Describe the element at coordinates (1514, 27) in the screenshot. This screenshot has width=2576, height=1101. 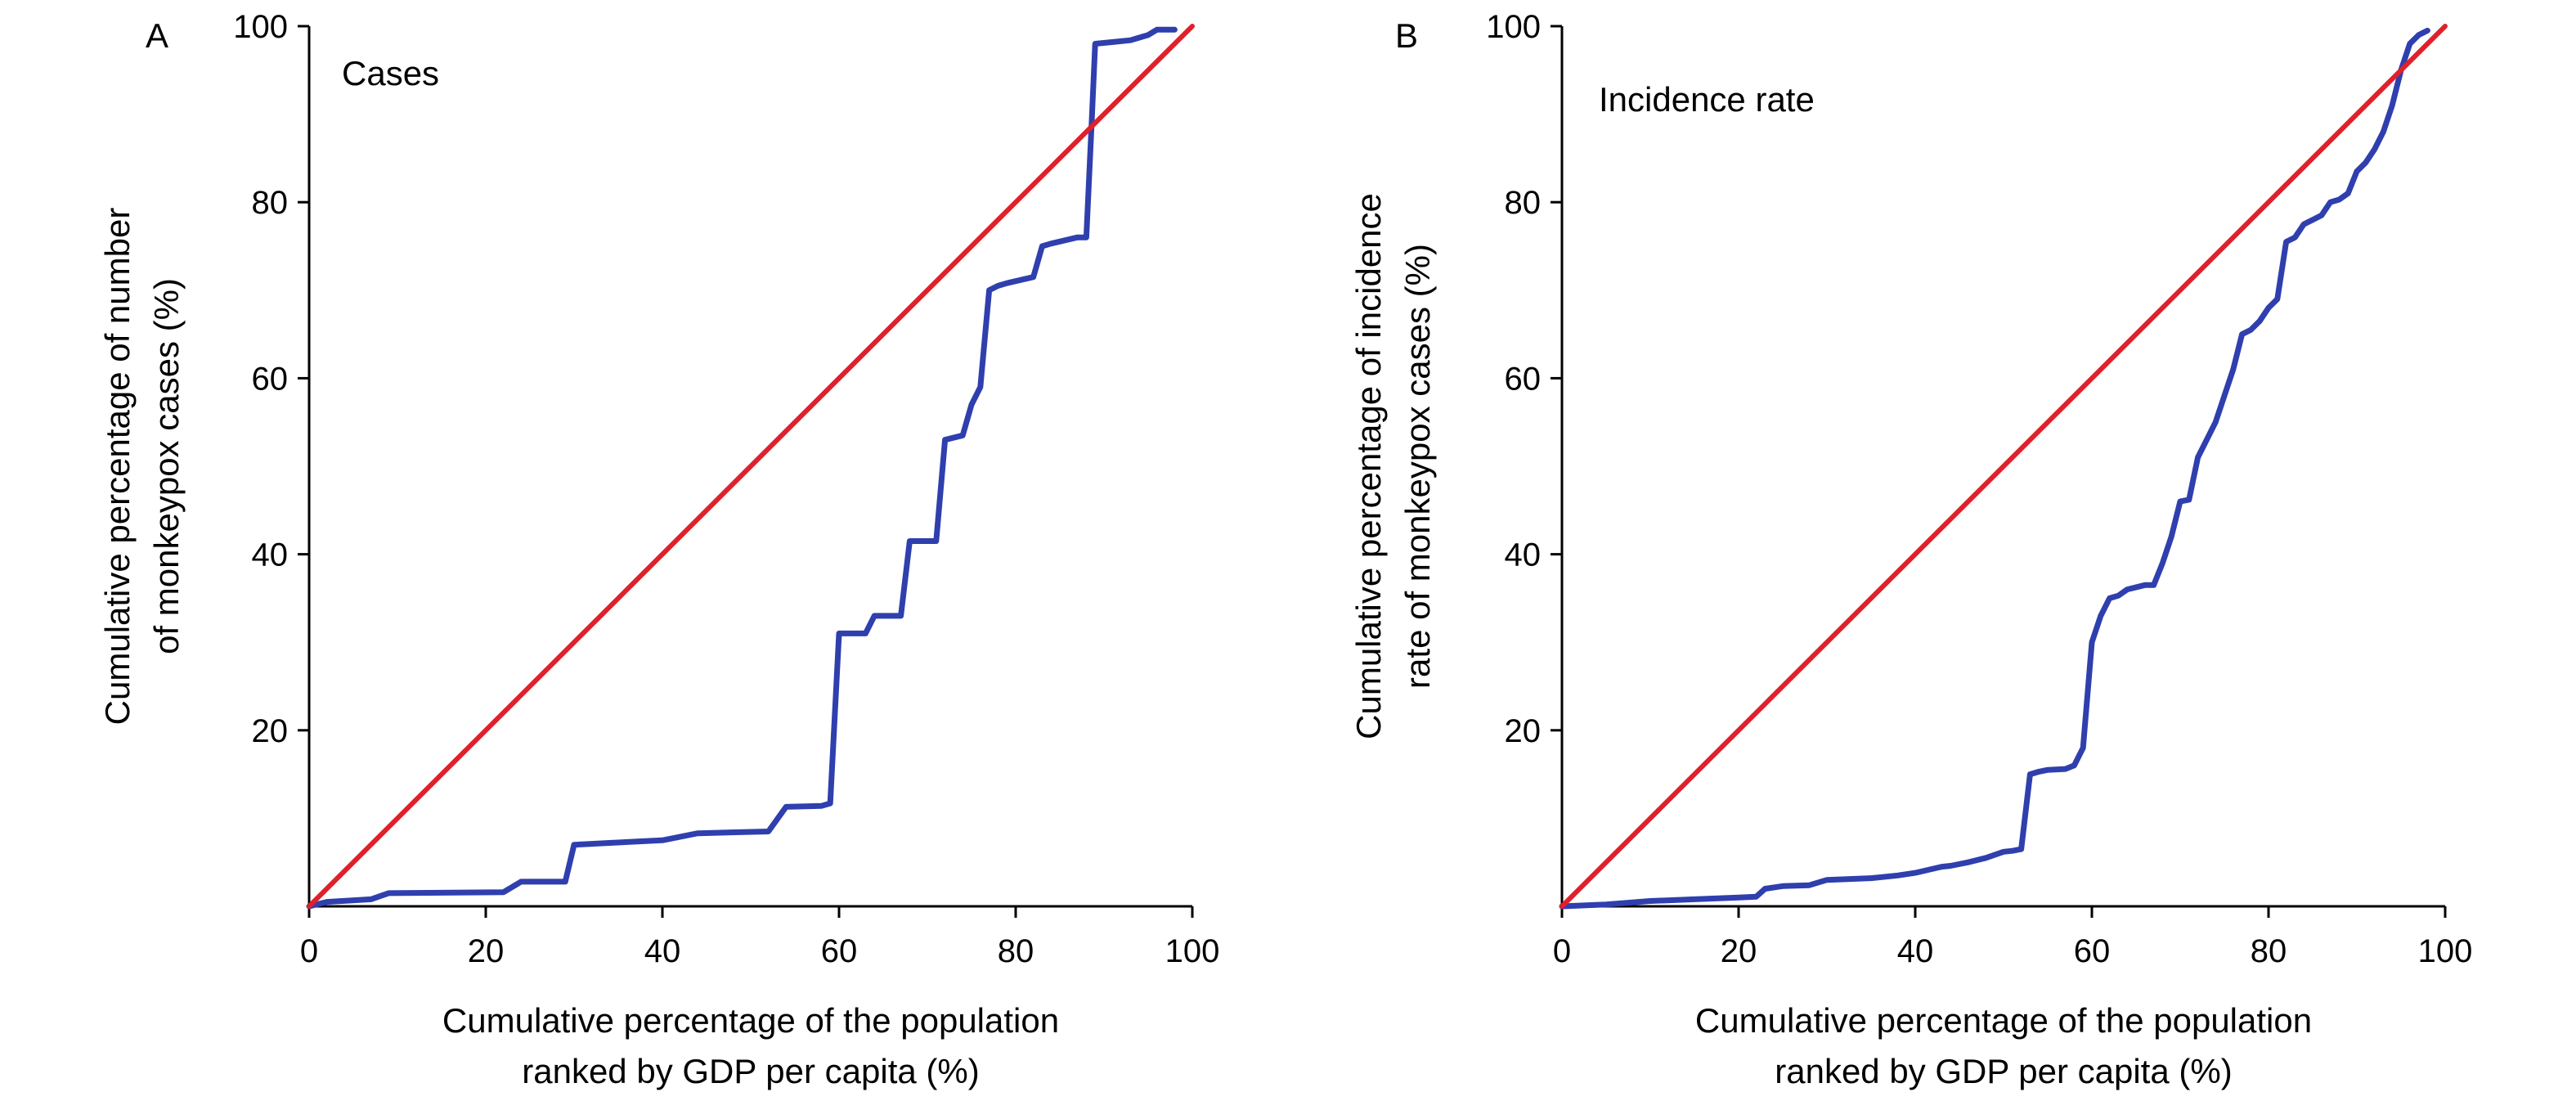
I see `panel-b-y-tick-label: 100` at that location.